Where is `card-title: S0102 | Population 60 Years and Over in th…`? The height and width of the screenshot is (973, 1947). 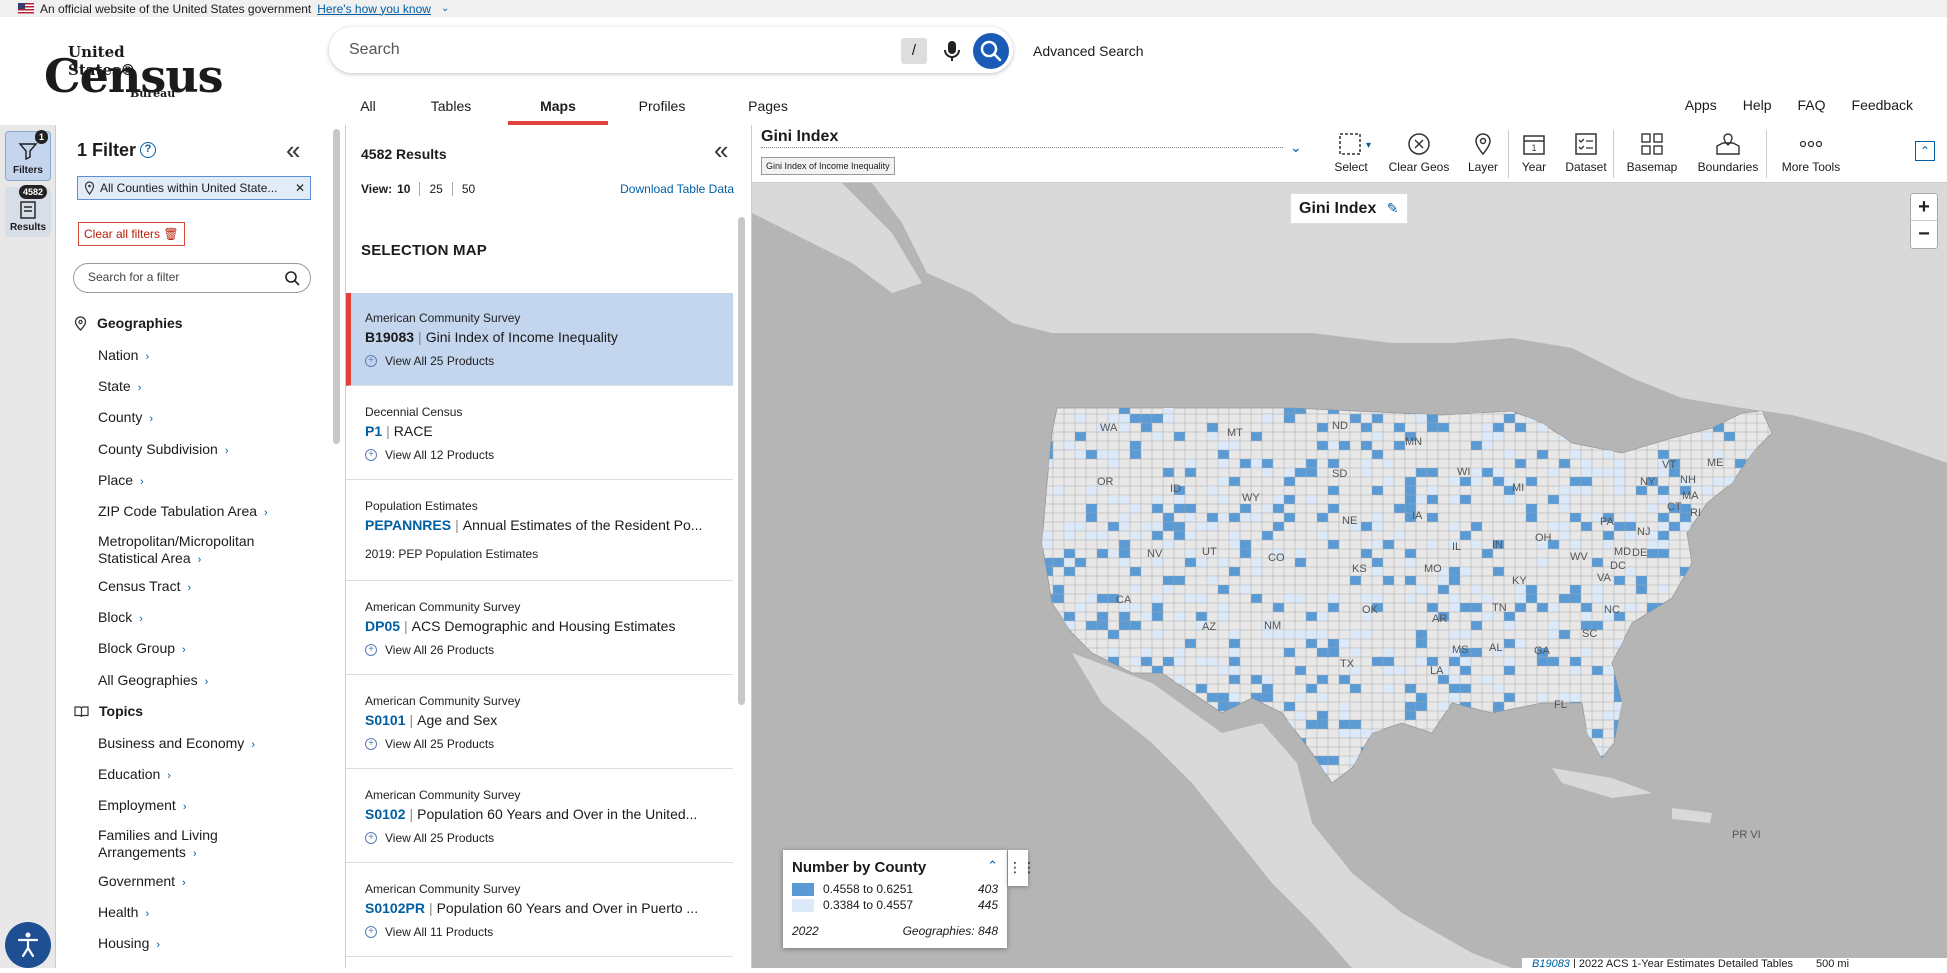
card-title: S0102 | Population 60 Years and Over in th… is located at coordinates (531, 814).